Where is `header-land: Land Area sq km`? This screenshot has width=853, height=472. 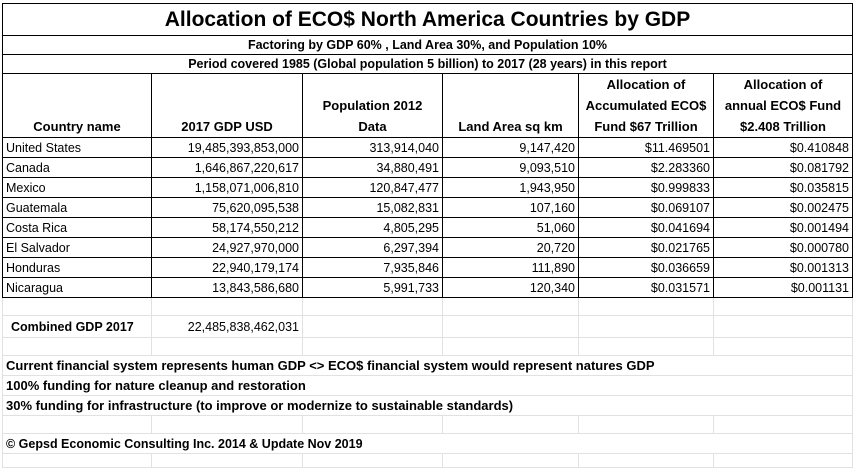 header-land: Land Area sq km is located at coordinates (510, 105).